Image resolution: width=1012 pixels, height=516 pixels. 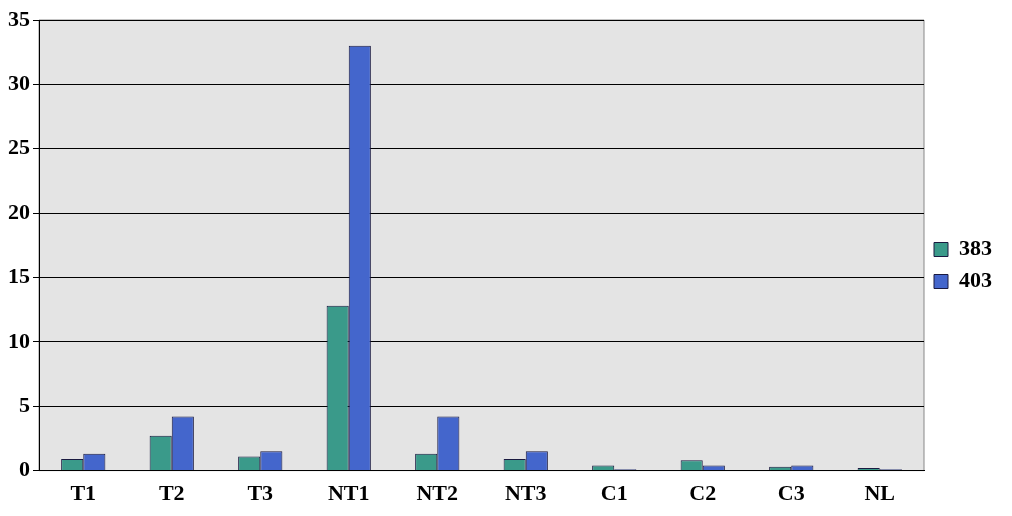 I want to click on legend-label: 403, so click(x=975, y=280).